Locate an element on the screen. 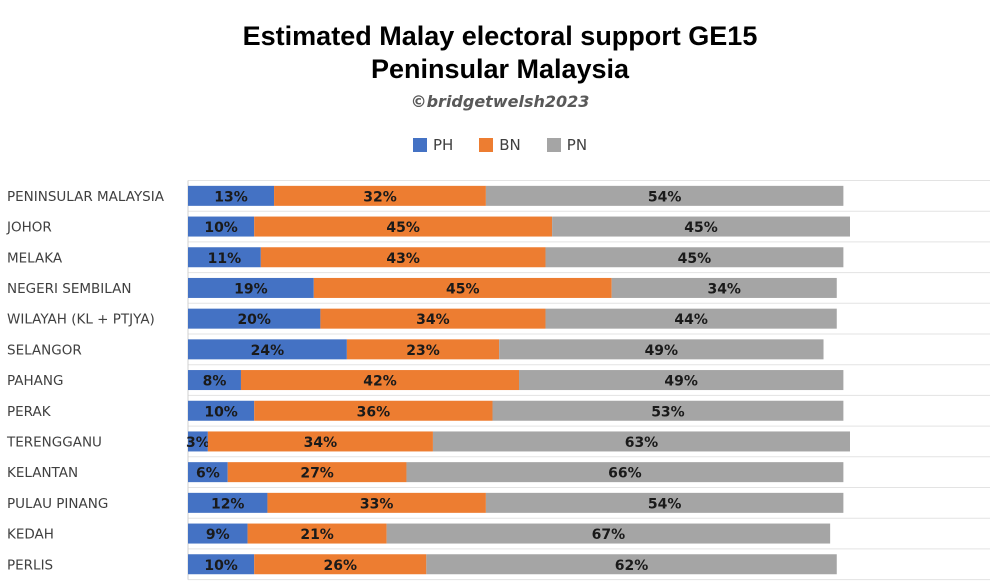 This screenshot has height=588, width=1000. bar-ph-perlis is located at coordinates (221, 564).